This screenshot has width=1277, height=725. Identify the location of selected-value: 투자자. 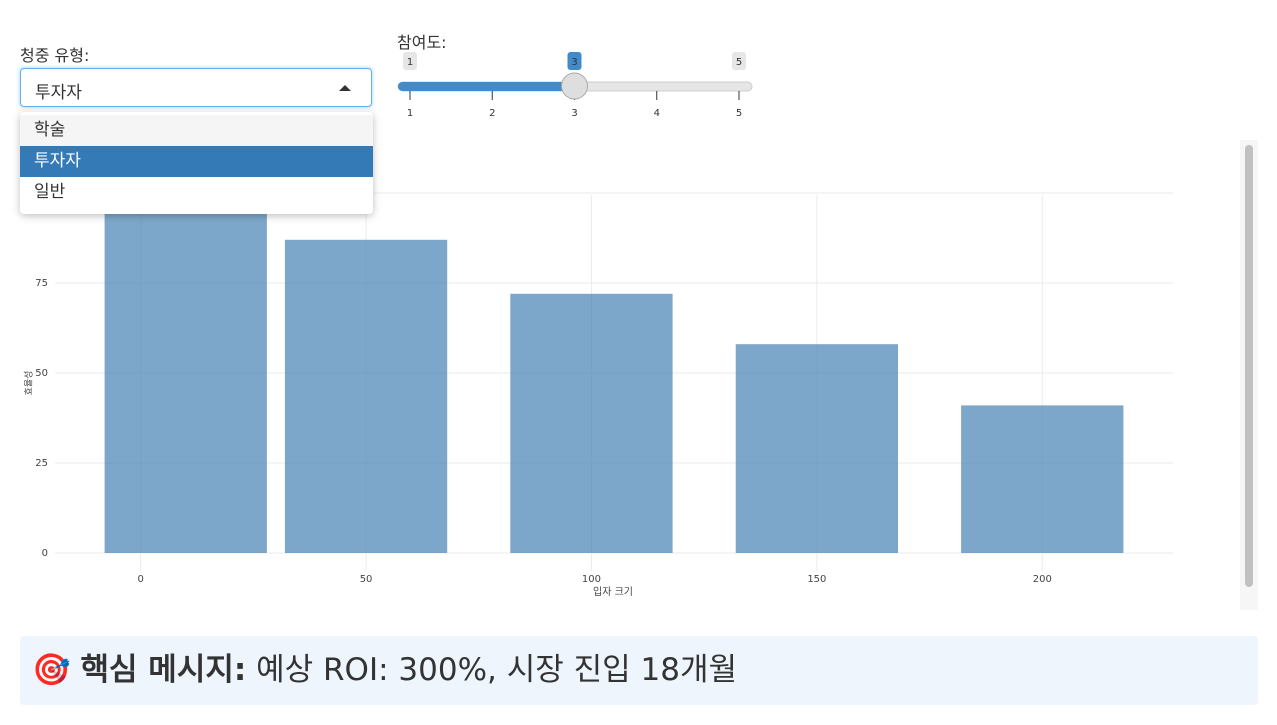
(58, 93).